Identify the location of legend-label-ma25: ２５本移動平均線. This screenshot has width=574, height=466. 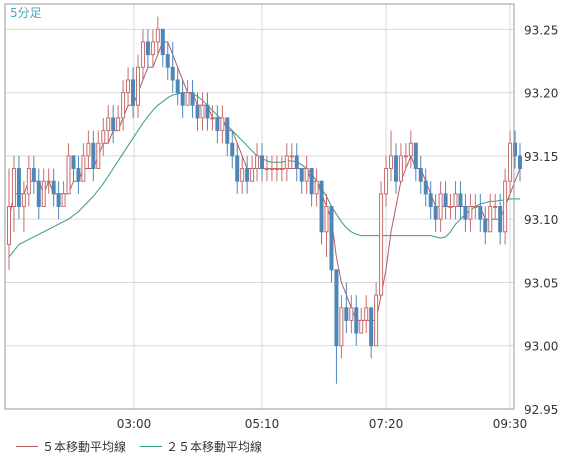
(214, 447).